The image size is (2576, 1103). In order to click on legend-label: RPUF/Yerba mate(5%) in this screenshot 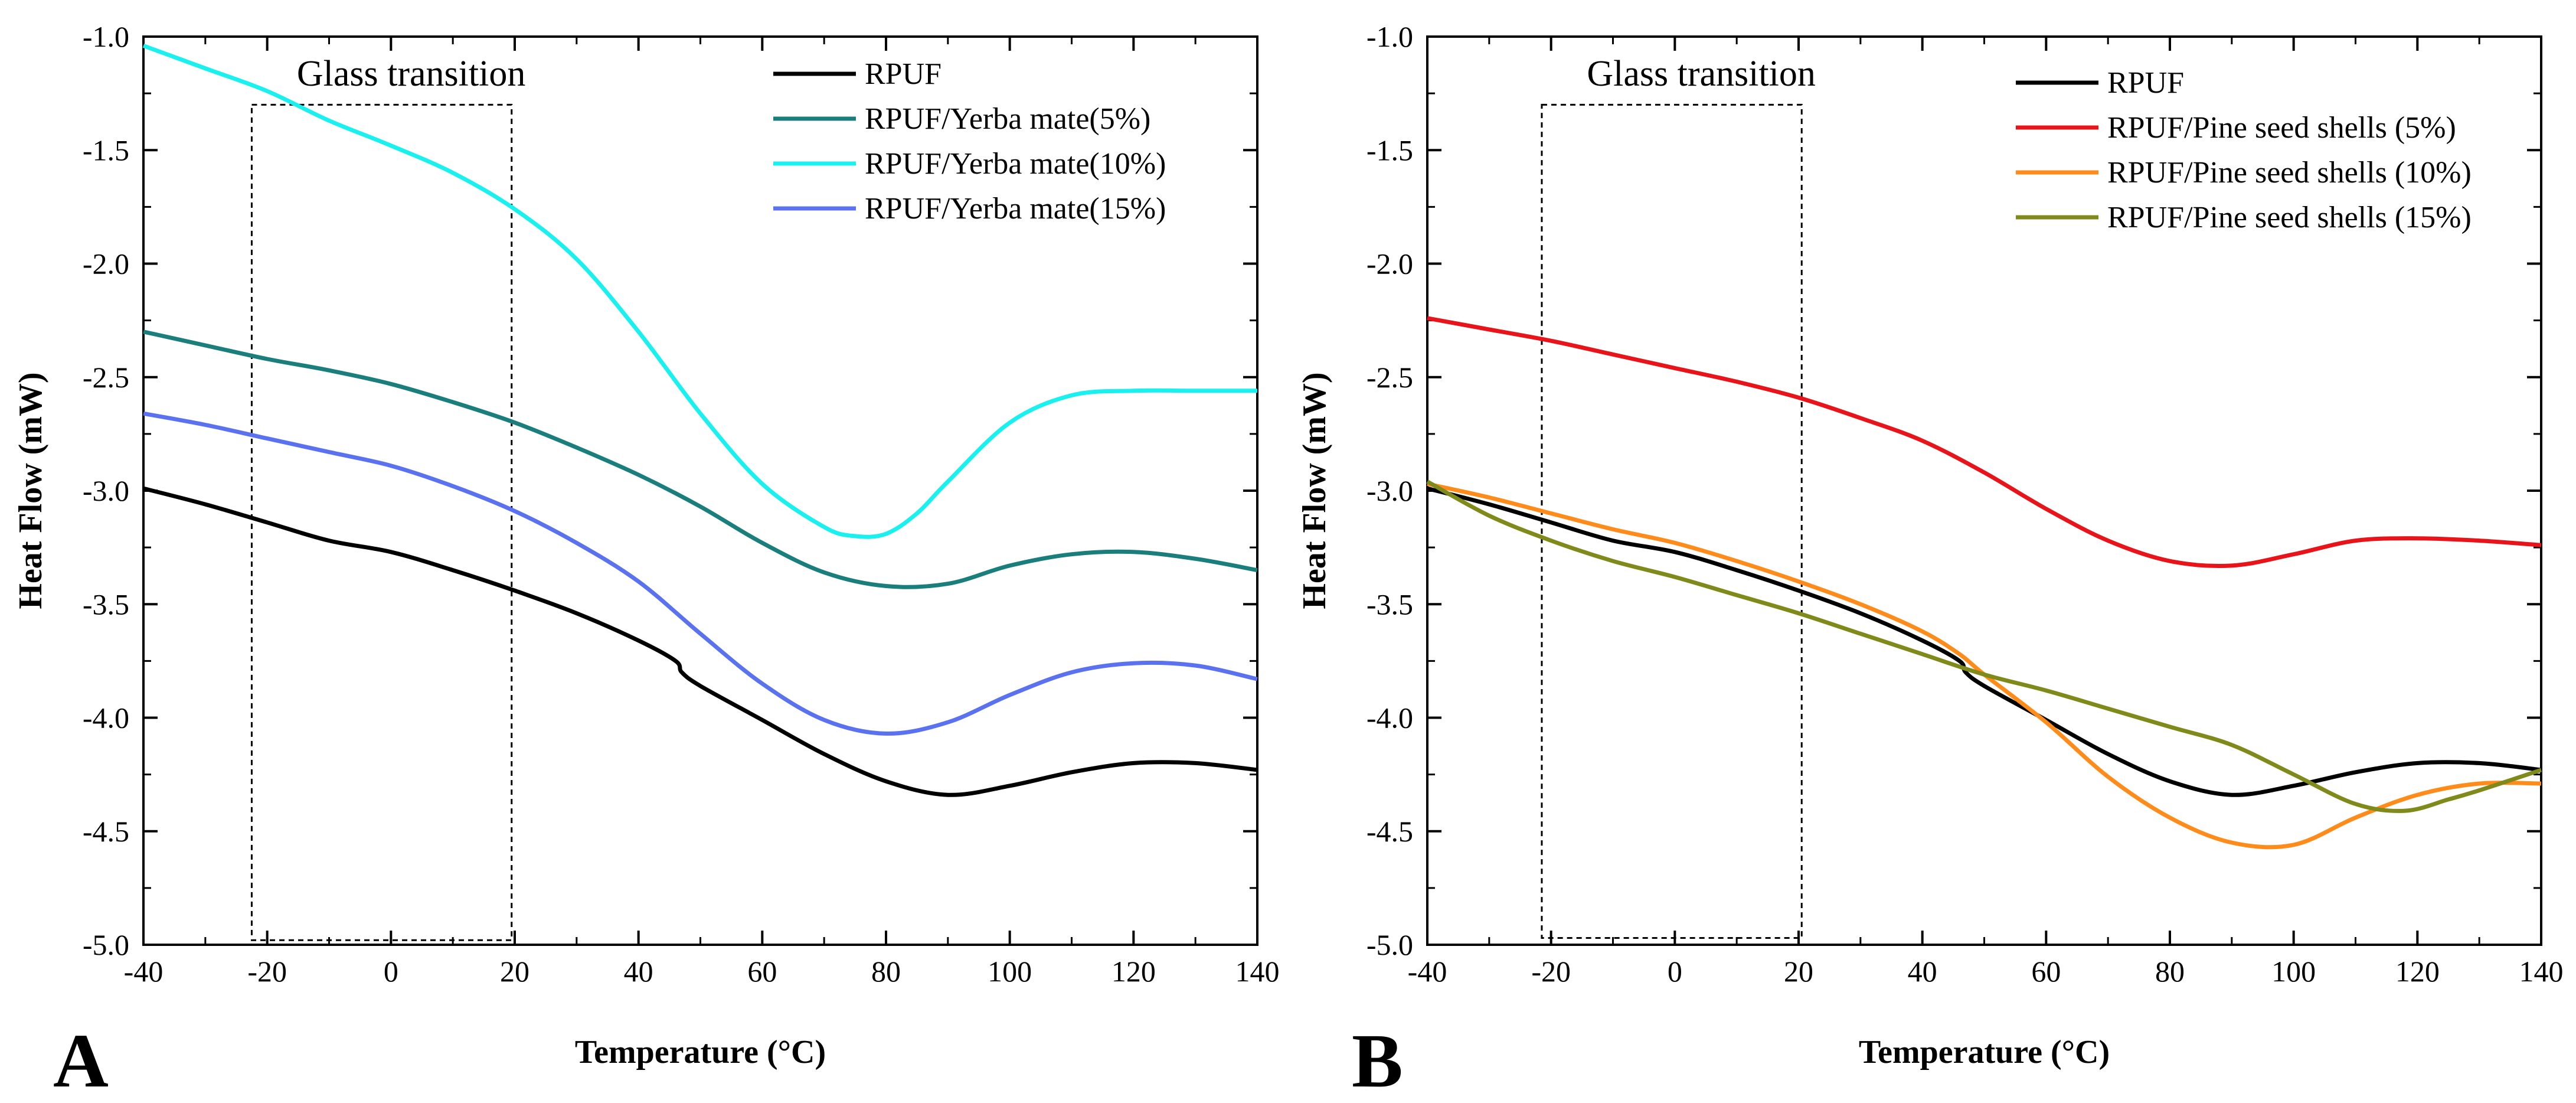, I will do `click(1007, 119)`.